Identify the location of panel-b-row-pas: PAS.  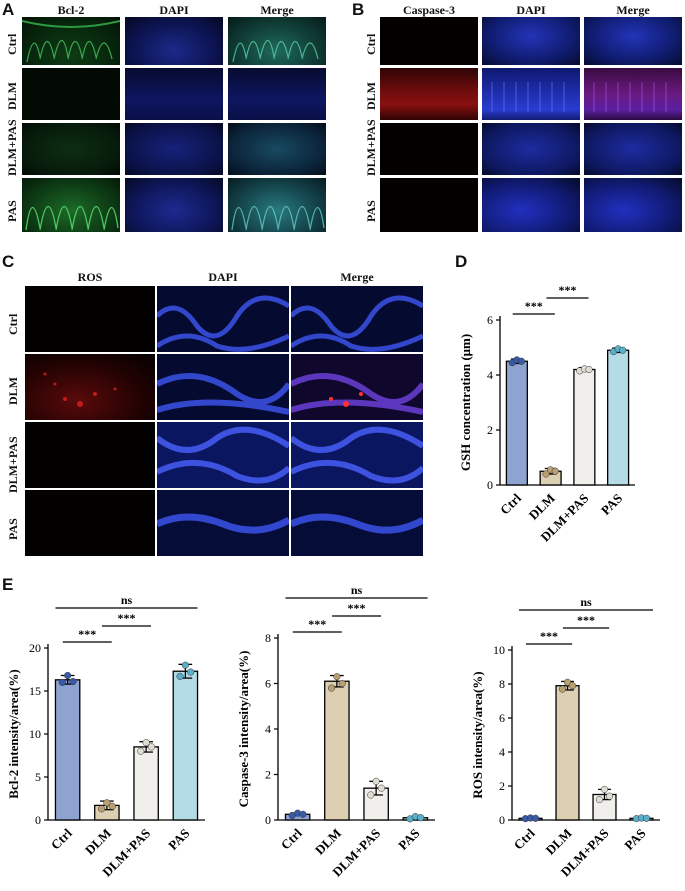
(371, 211).